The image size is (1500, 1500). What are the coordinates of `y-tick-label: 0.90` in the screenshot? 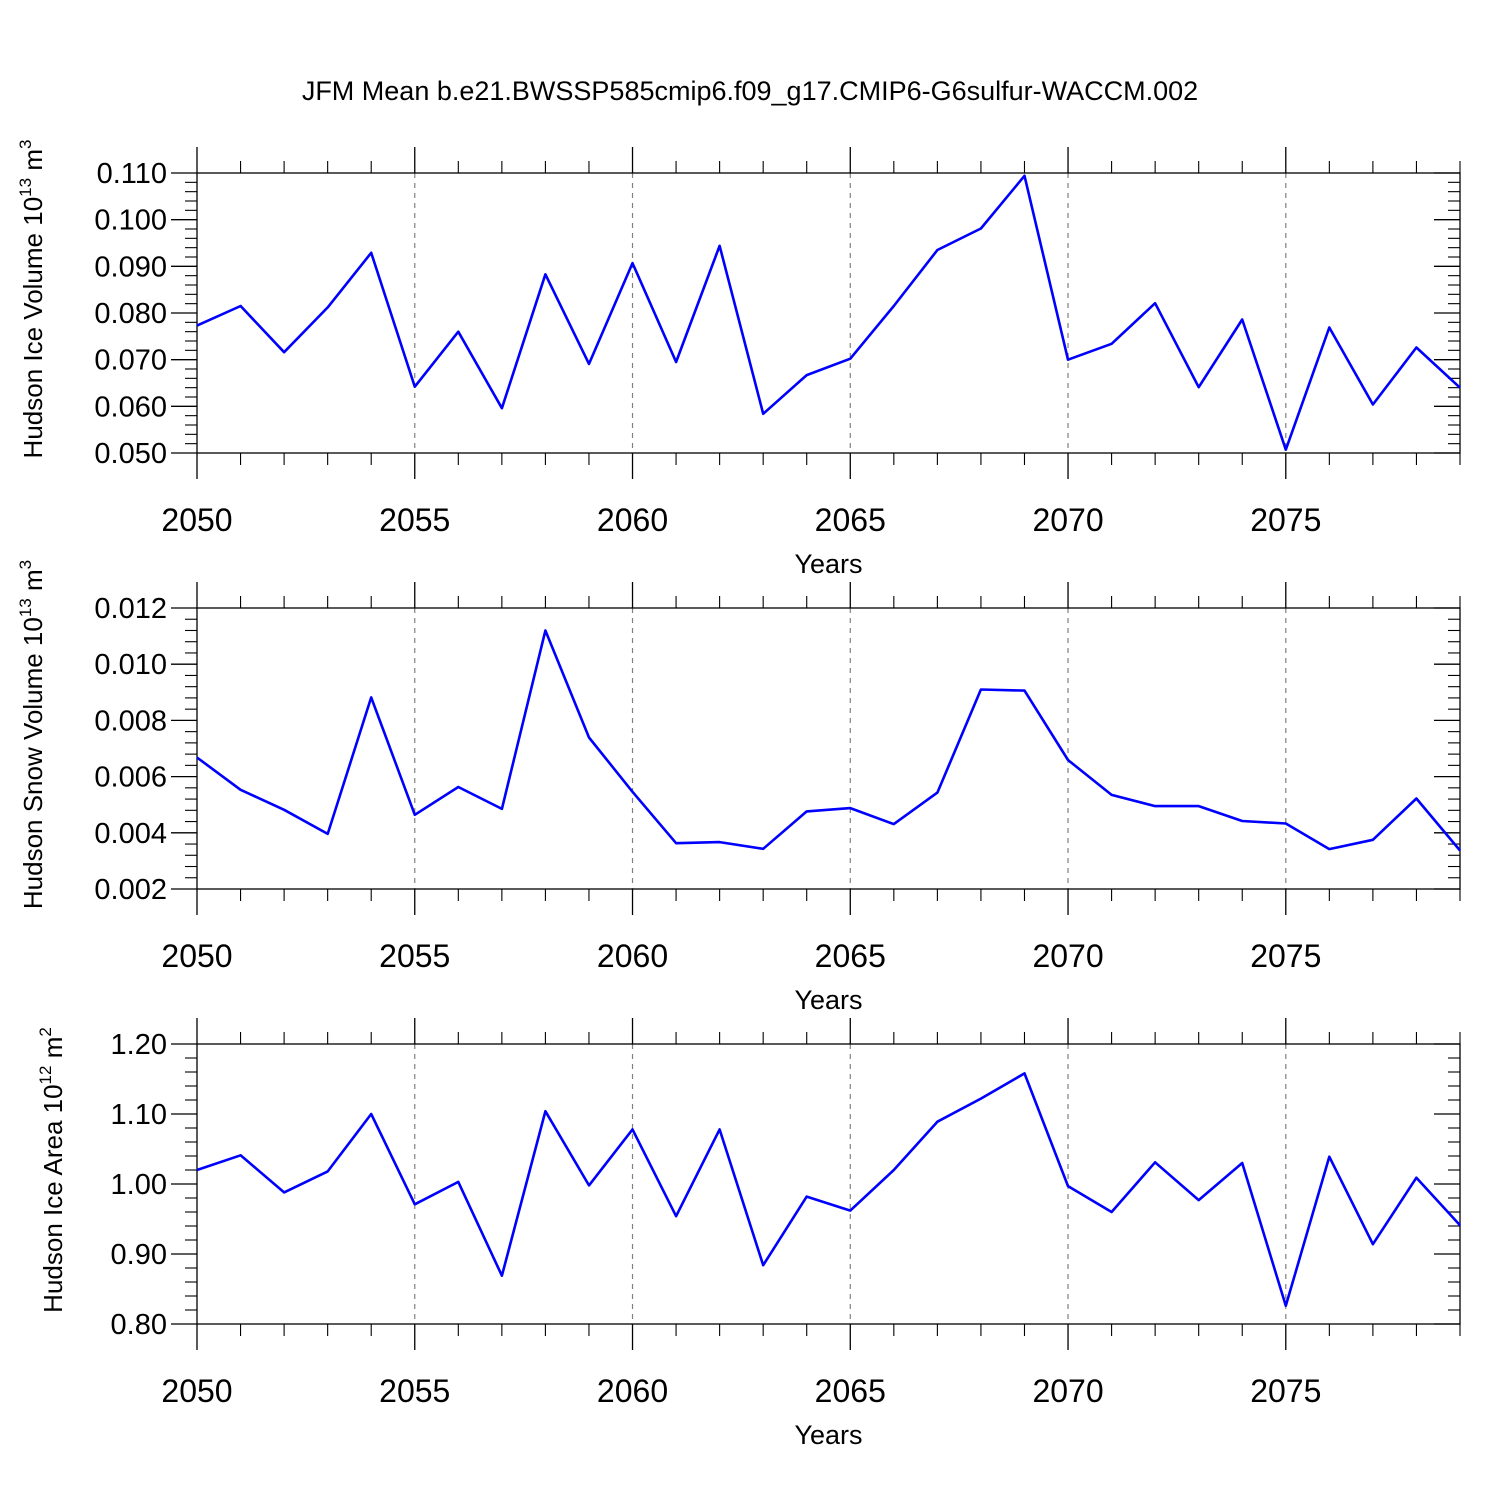 It's located at (139, 1255).